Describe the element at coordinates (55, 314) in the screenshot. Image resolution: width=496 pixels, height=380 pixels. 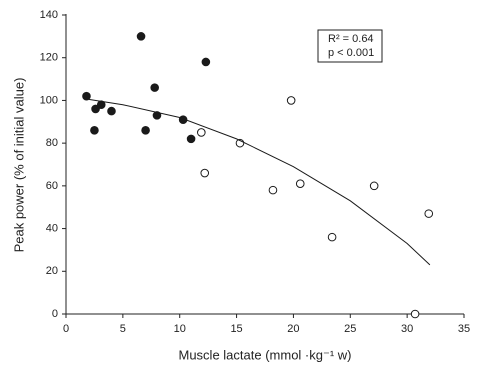
I see `y-tick-label: 0` at that location.